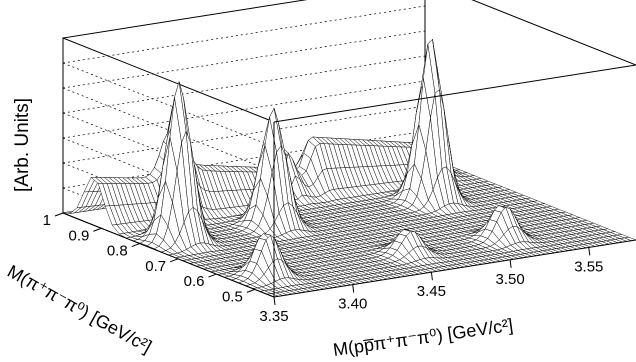 This screenshot has width=636, height=362. What do you see at coordinates (168, 255) in the screenshot?
I see `floor-left-edge` at bounding box center [168, 255].